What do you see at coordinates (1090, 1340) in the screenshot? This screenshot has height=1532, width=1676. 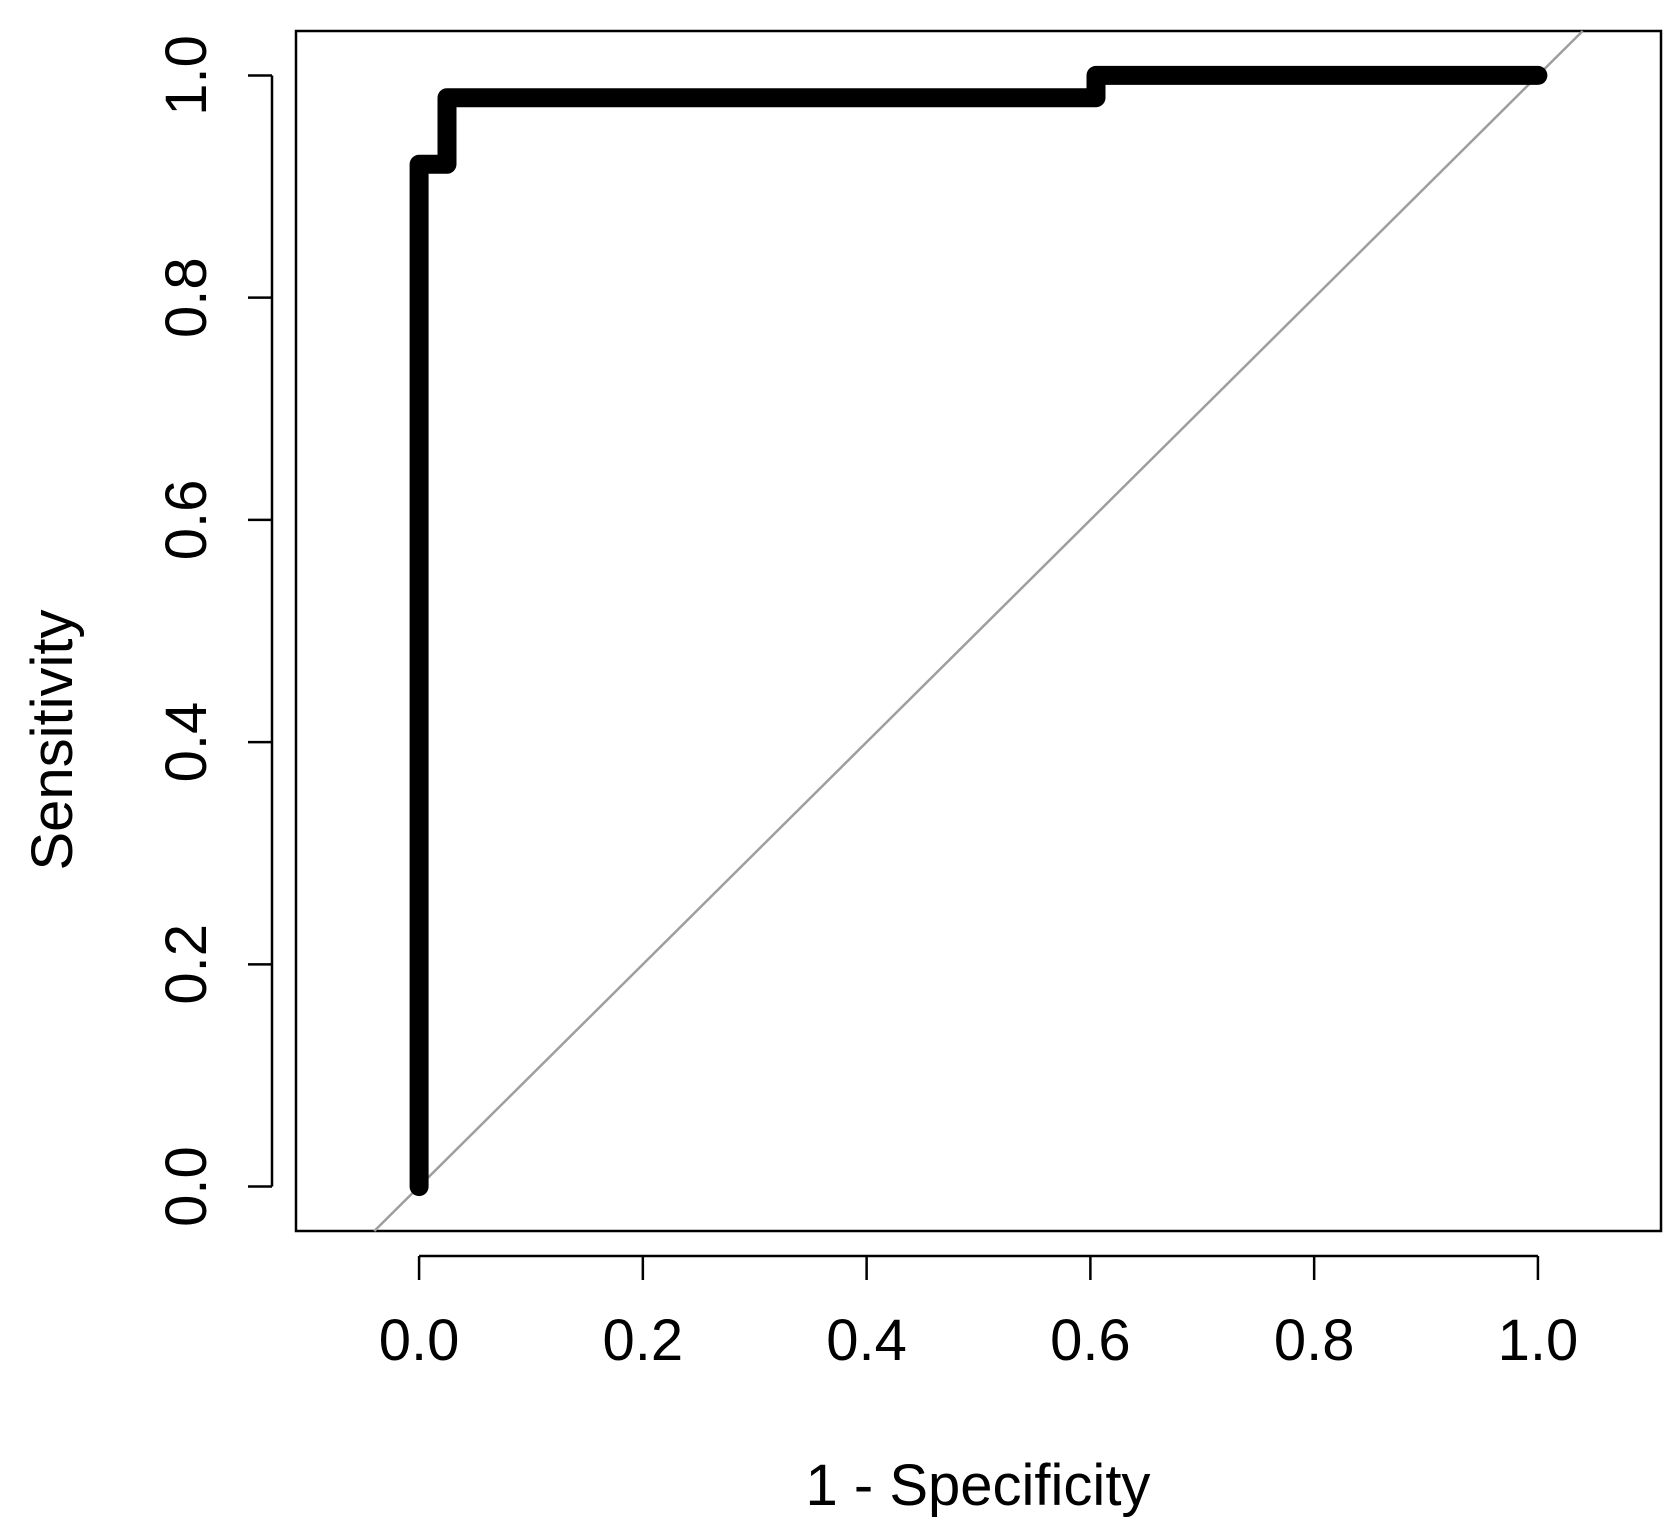 I see `x-tick-label: 0.6` at bounding box center [1090, 1340].